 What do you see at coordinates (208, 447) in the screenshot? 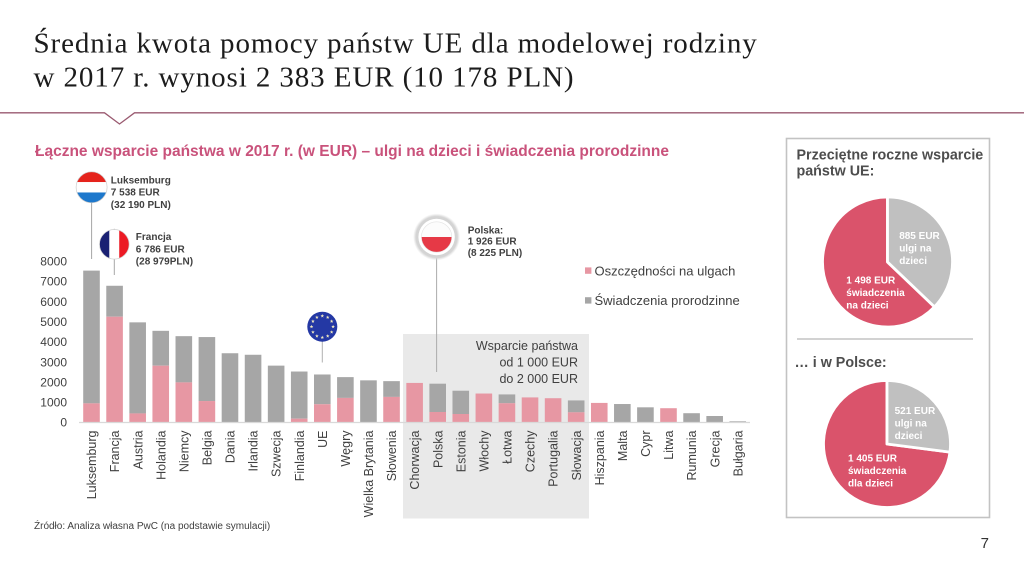
I see `svg-text: Belgia` at bounding box center [208, 447].